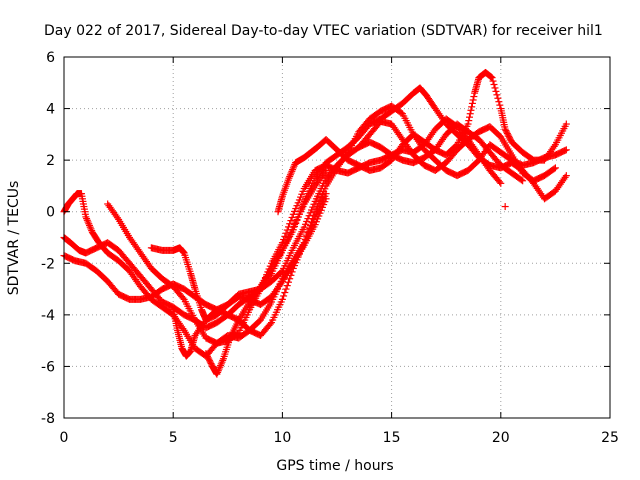 The height and width of the screenshot is (480, 640). Describe the element at coordinates (14, 238) in the screenshot. I see `y-axis-label: SDTVAR / TECUs` at that location.